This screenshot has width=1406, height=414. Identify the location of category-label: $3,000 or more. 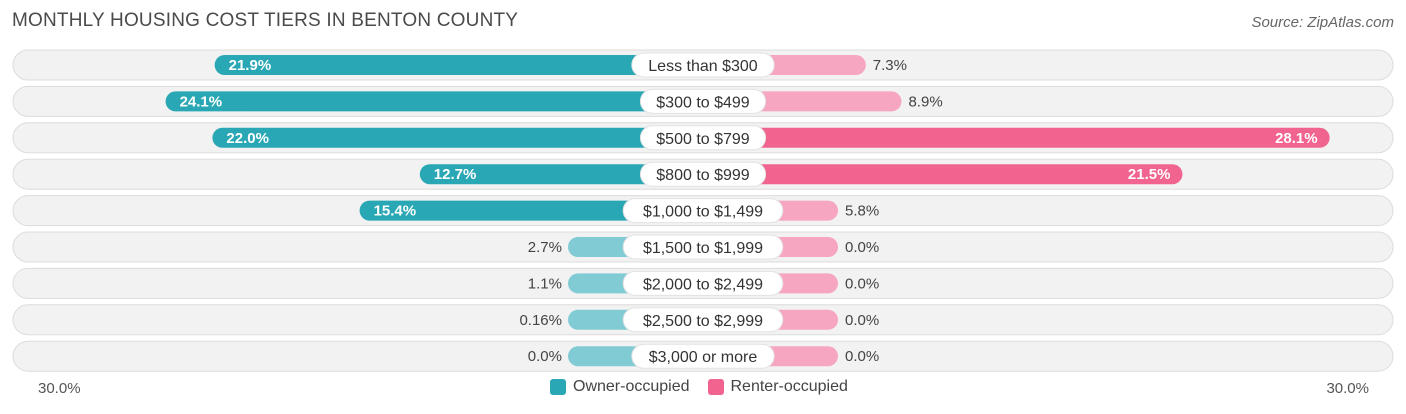
(703, 357).